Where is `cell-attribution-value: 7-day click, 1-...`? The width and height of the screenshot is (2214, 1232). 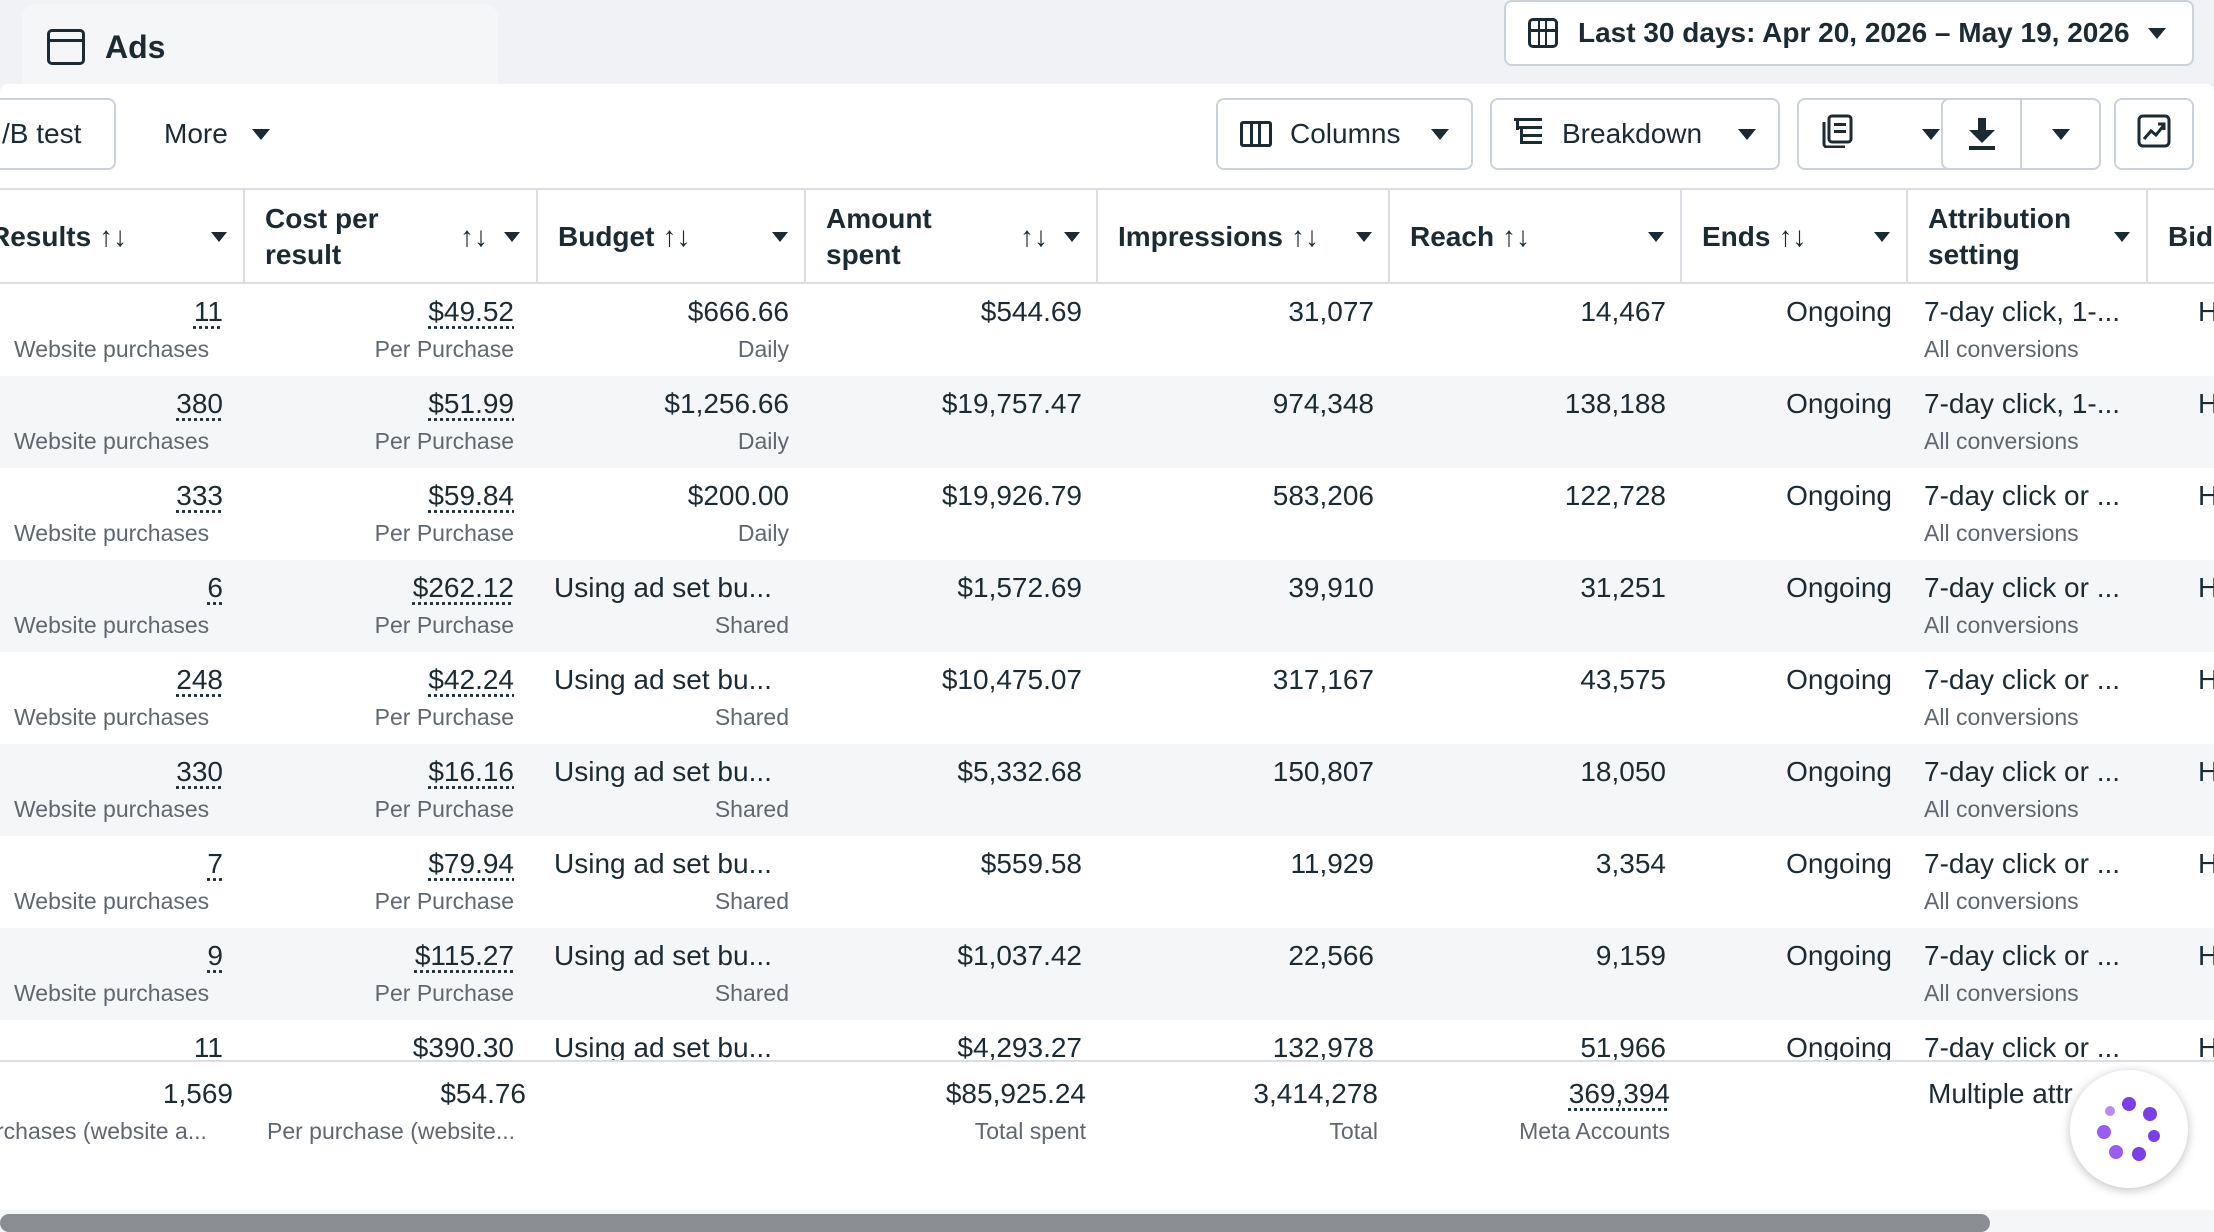
cell-attribution-value: 7-day click, 1-... is located at coordinates (2022, 311).